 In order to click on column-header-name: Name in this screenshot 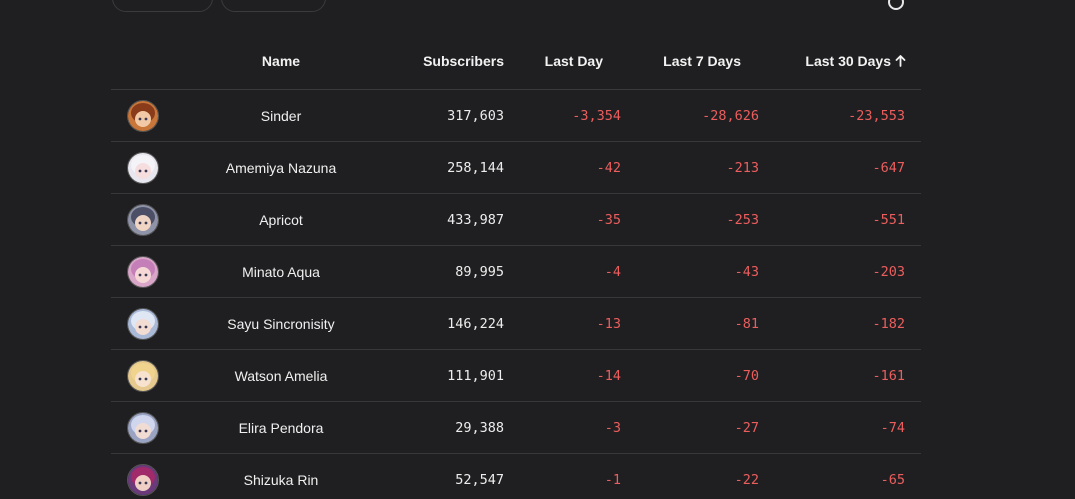, I will do `click(281, 61)`.